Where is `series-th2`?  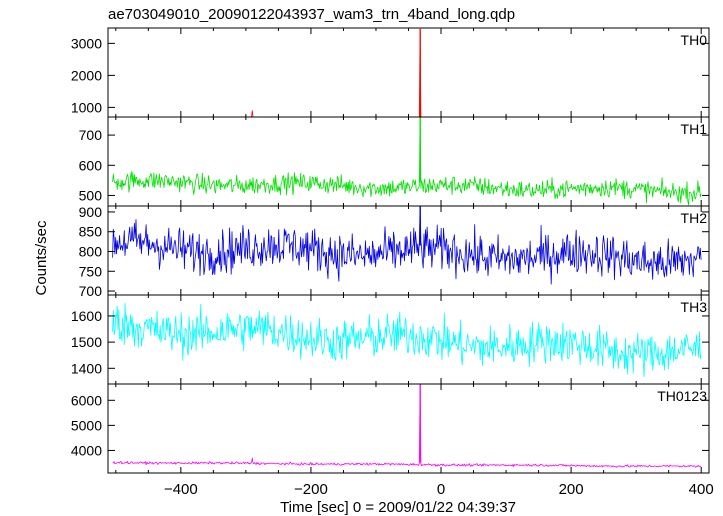
series-th2 is located at coordinates (407, 245).